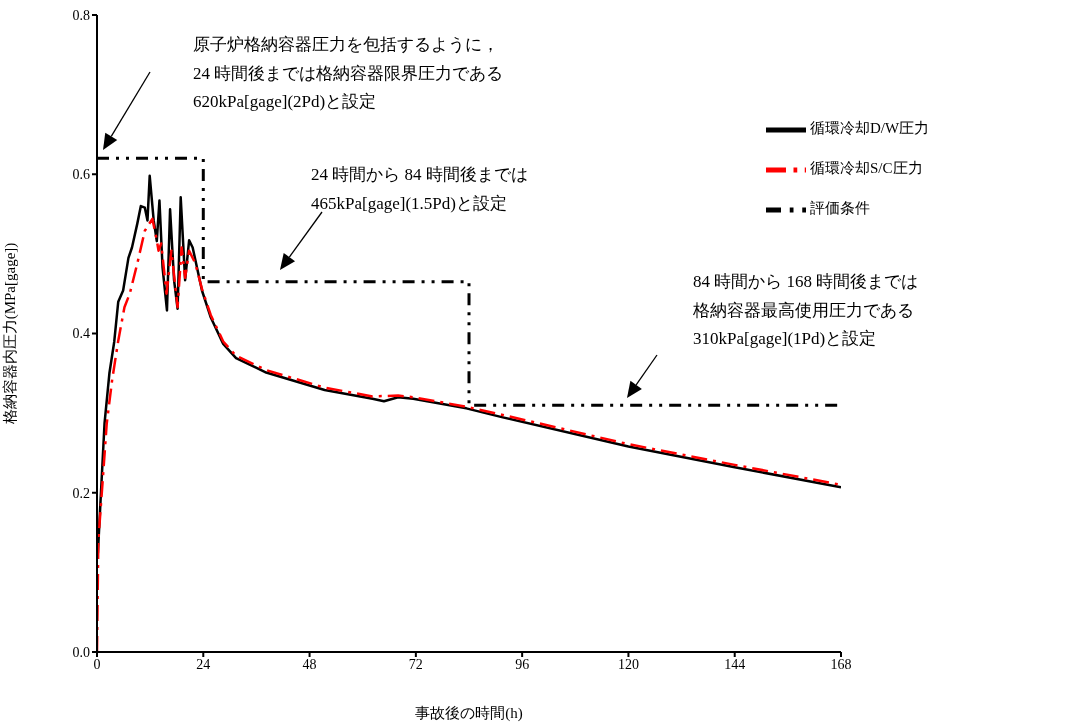 This screenshot has width=1091, height=726. I want to click on x-tick-label: 168, so click(841, 664).